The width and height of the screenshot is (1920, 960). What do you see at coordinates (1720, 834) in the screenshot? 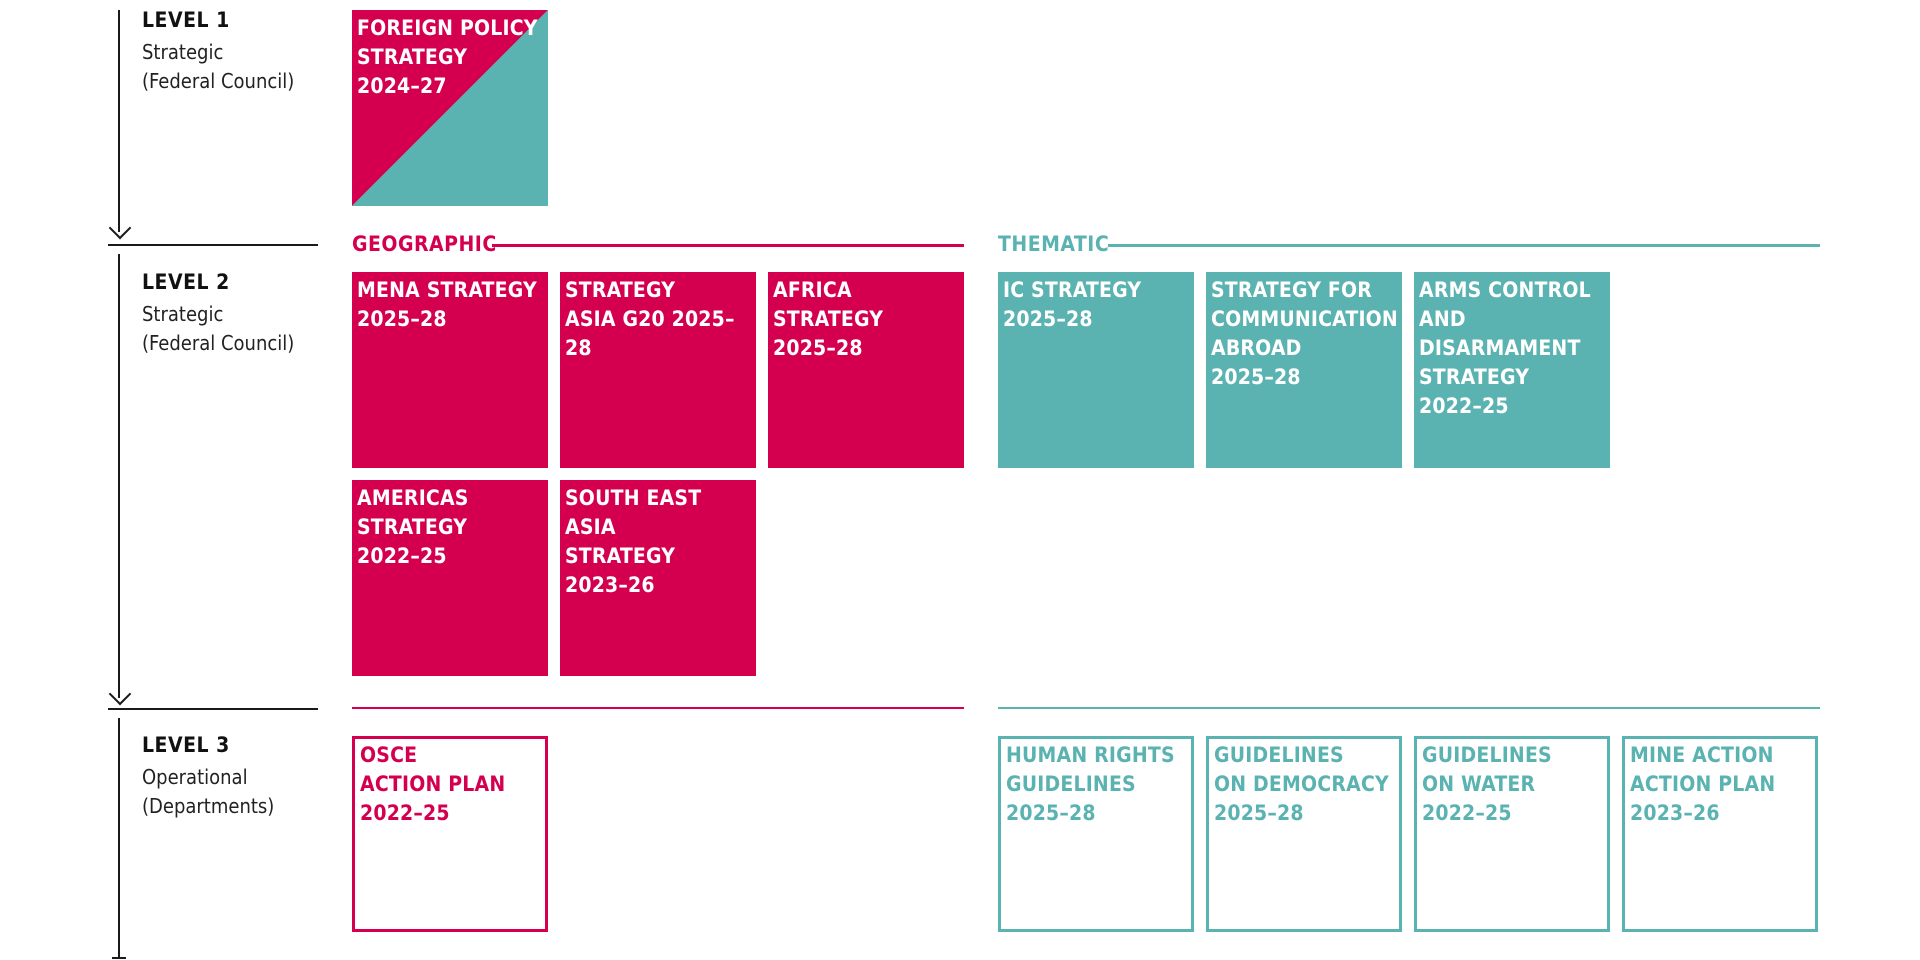
I see `mine-action-plan-box: MINE ACTION ACTION PLAN 2023–26` at bounding box center [1720, 834].